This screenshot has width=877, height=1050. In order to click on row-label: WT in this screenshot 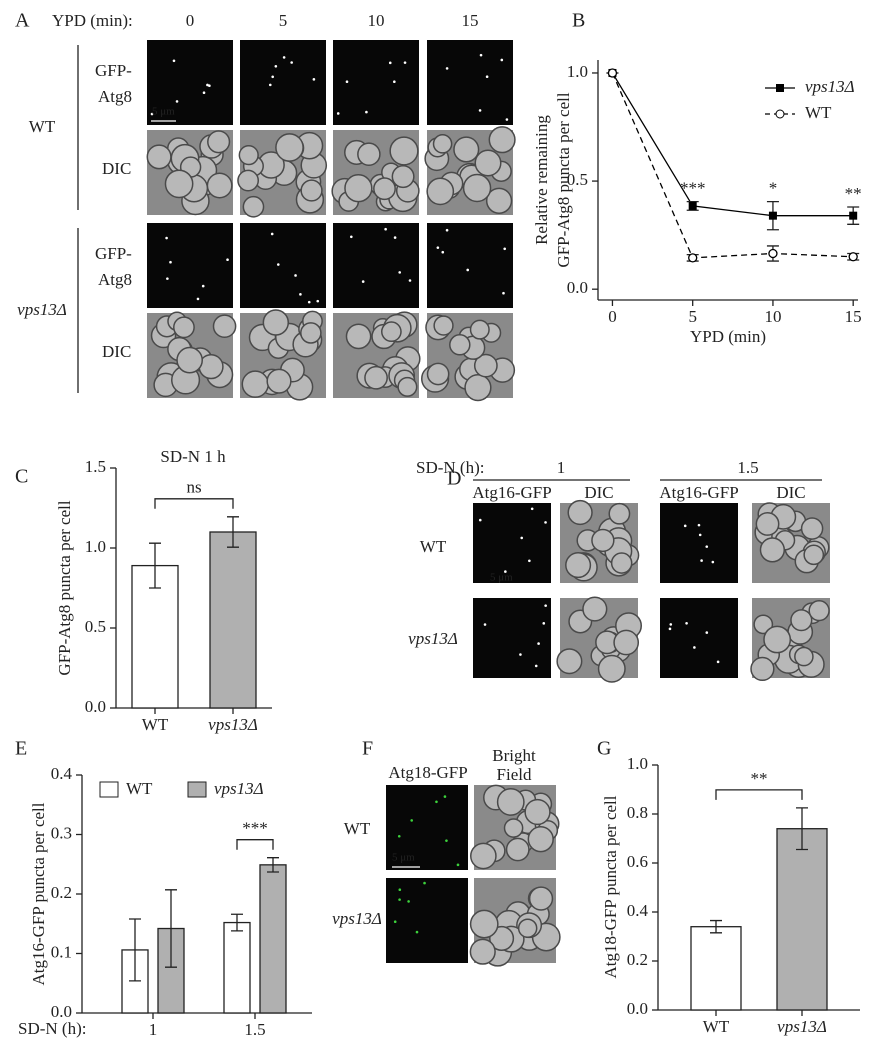, I will do `click(433, 546)`.